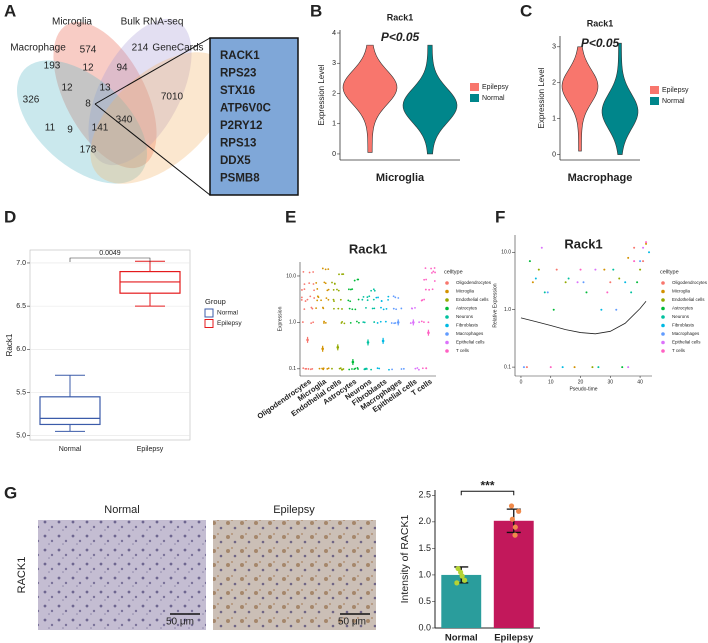 The image size is (708, 643). I want to click on y-axis-title: Expression, so click(280, 318).